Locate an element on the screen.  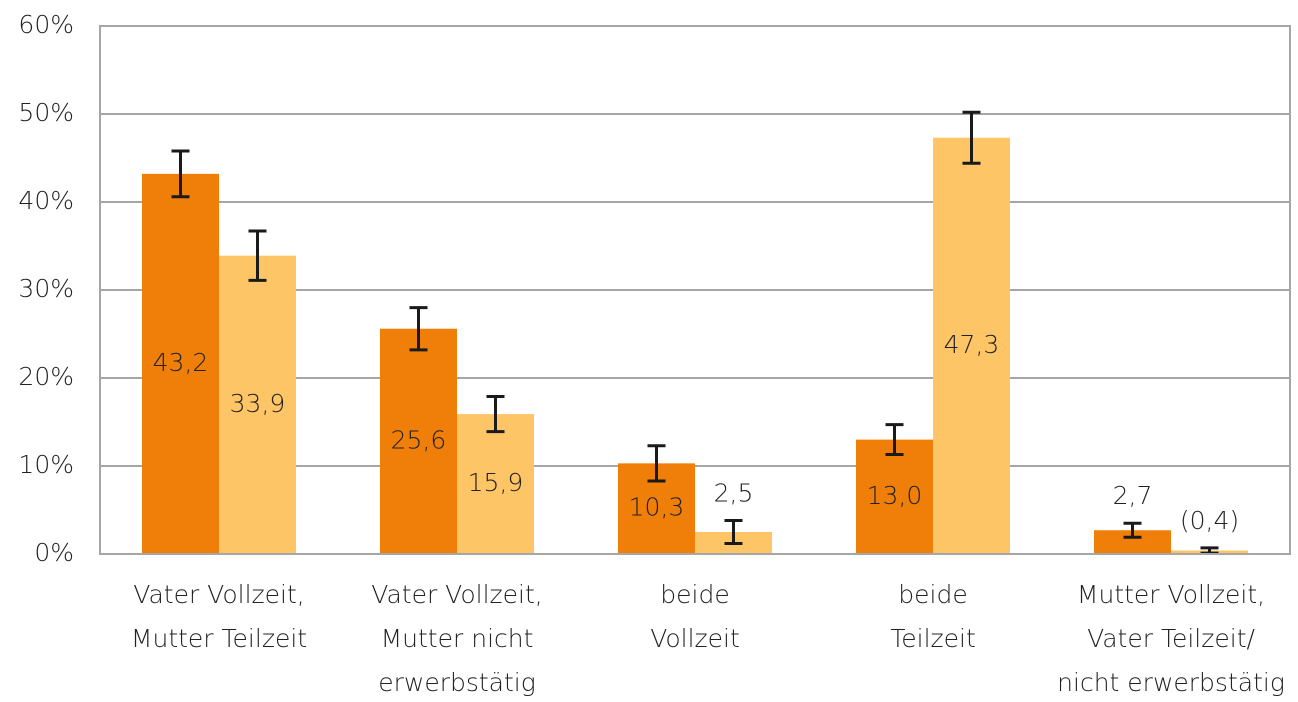
data-label: 2,5 is located at coordinates (734, 493).